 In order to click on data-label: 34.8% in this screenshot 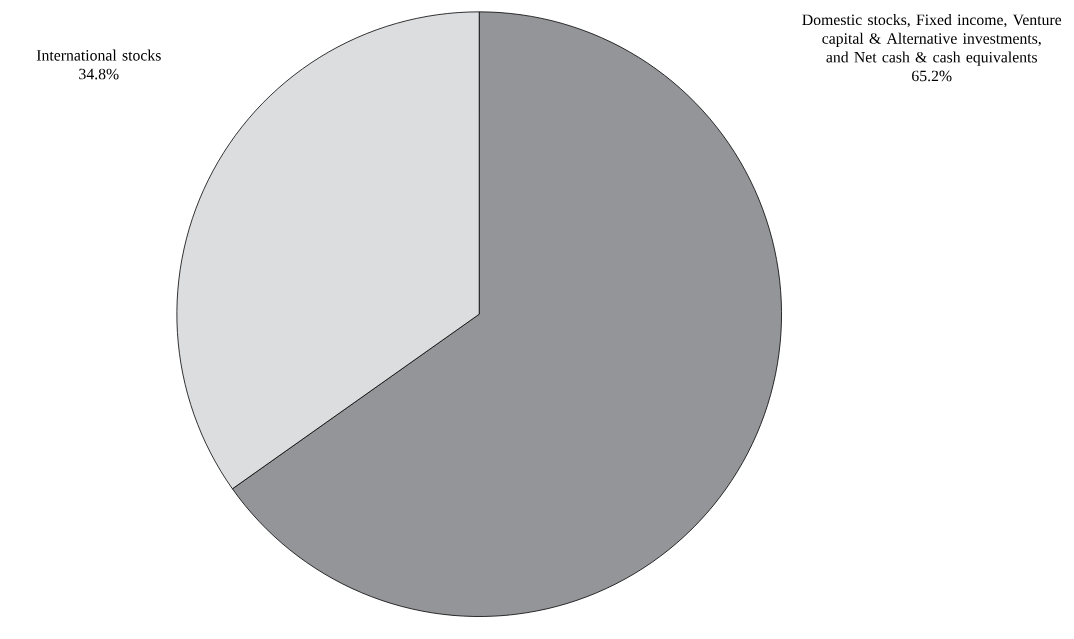, I will do `click(99, 74)`.